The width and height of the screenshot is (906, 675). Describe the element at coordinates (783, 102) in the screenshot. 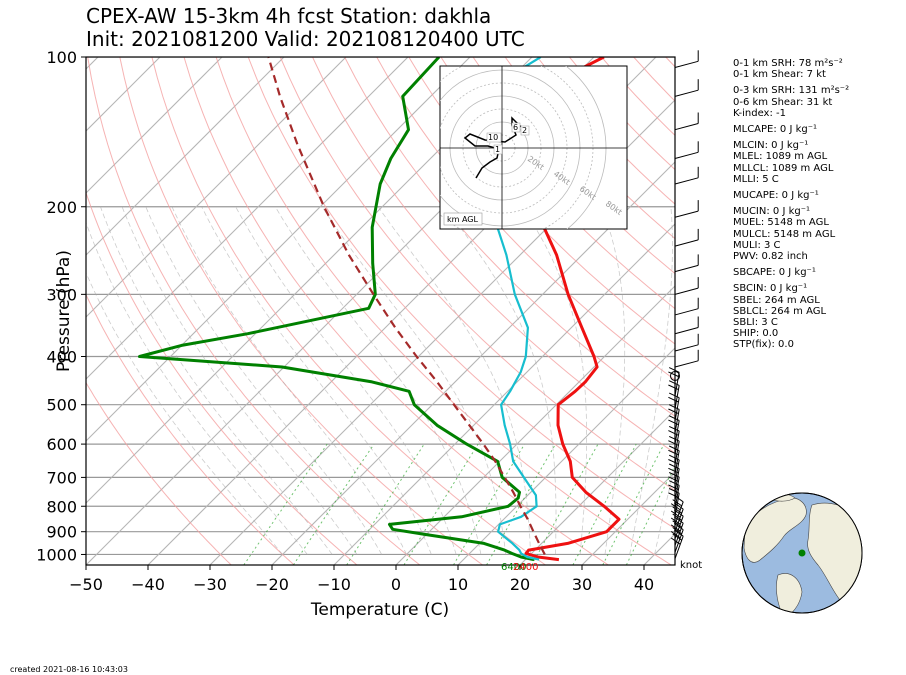

I see `sounding-parameter: 0-6 km Shear: 31 kt` at that location.